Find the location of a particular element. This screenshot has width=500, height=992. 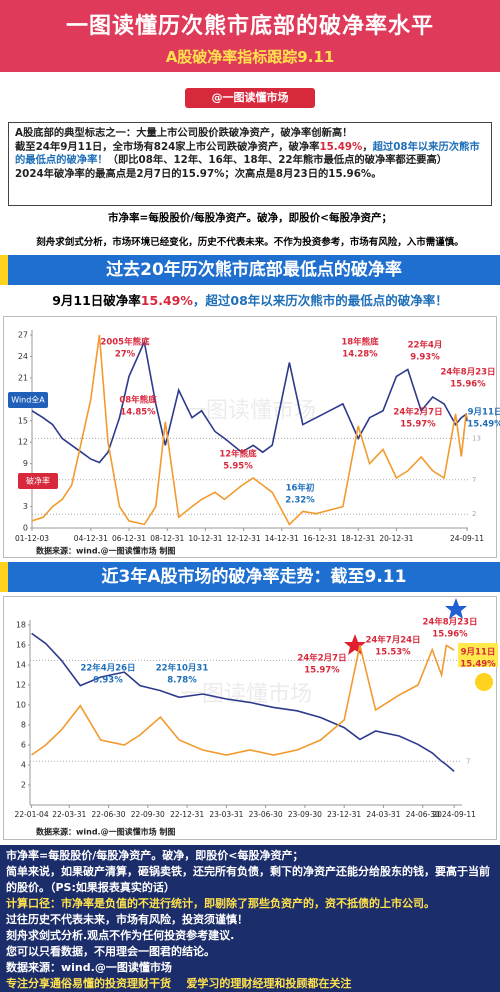

text: 9月11日破净率 is located at coordinates (96, 300).